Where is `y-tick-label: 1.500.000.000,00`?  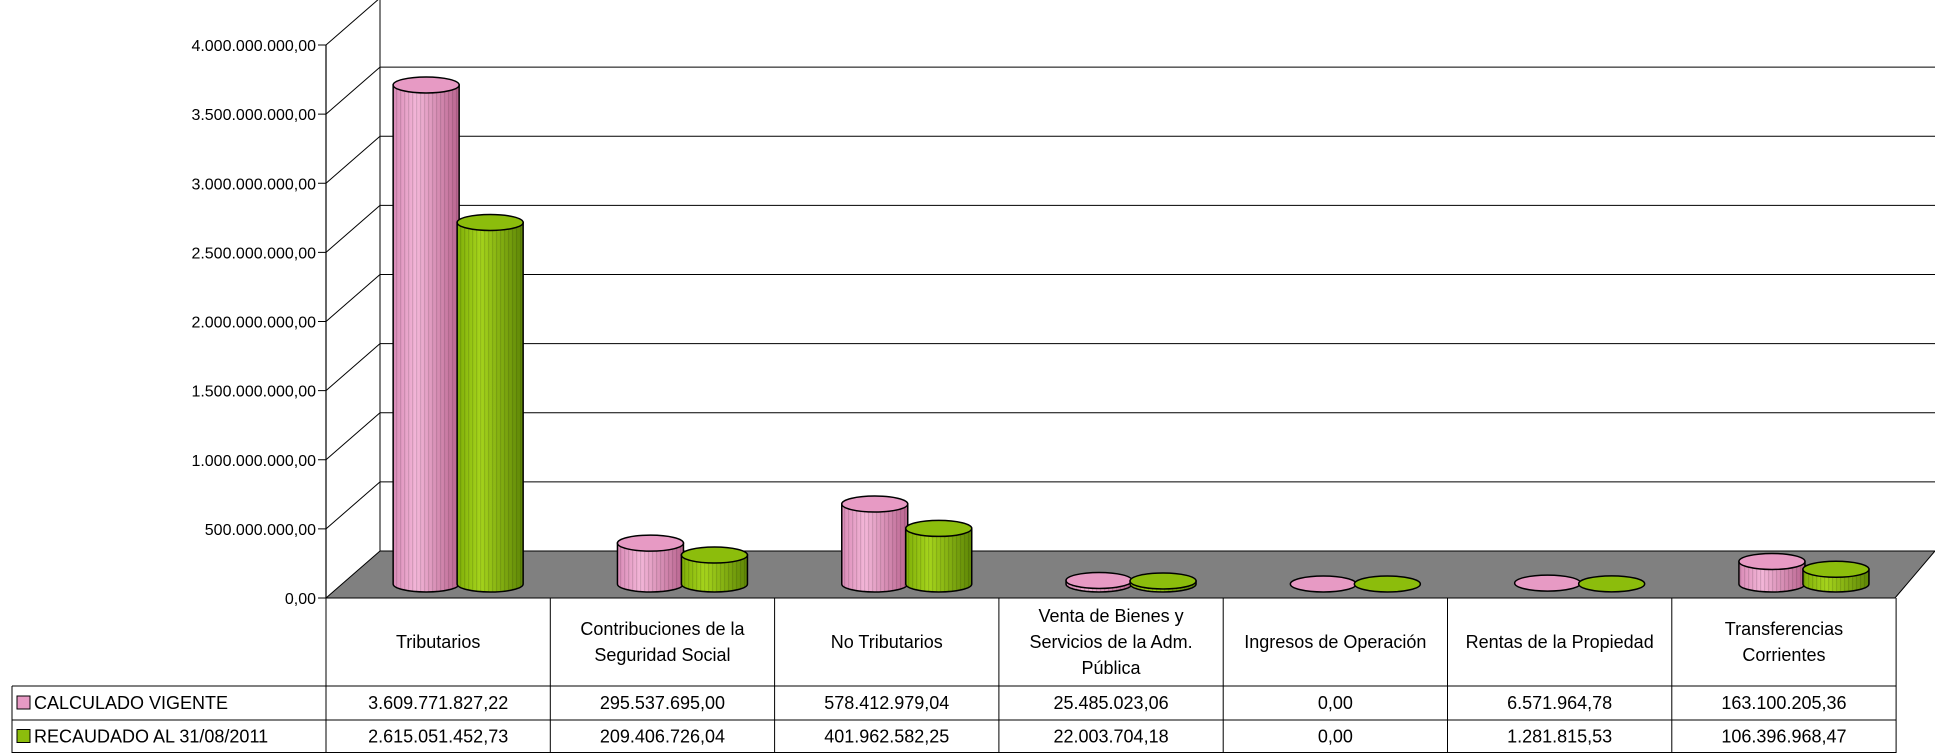 y-tick-label: 1.500.000.000,00 is located at coordinates (253, 392).